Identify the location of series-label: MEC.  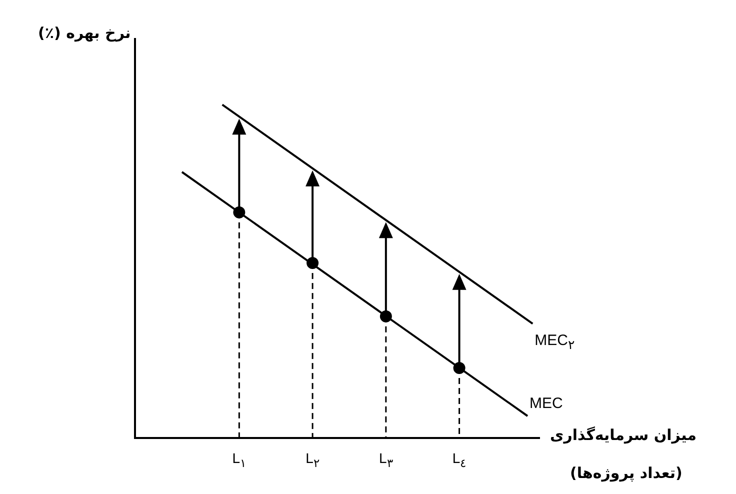
(546, 403).